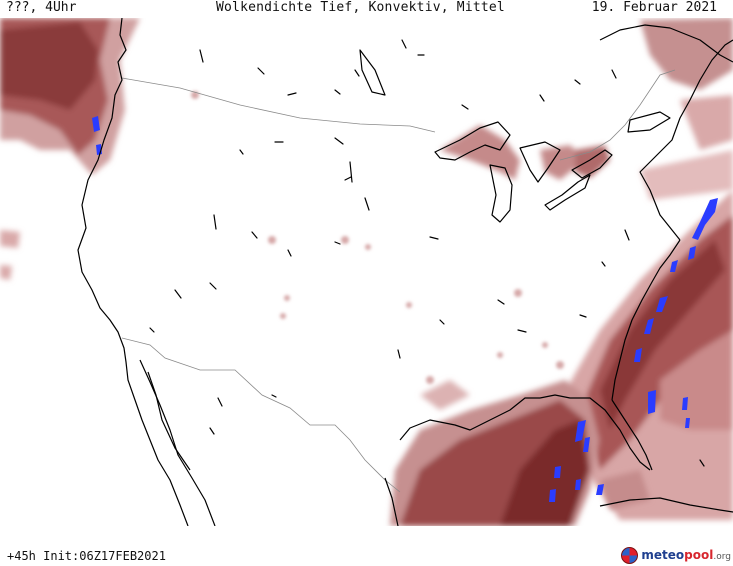  What do you see at coordinates (41, 7) in the screenshot?
I see `time-label: ???, 4Uhr` at bounding box center [41, 7].